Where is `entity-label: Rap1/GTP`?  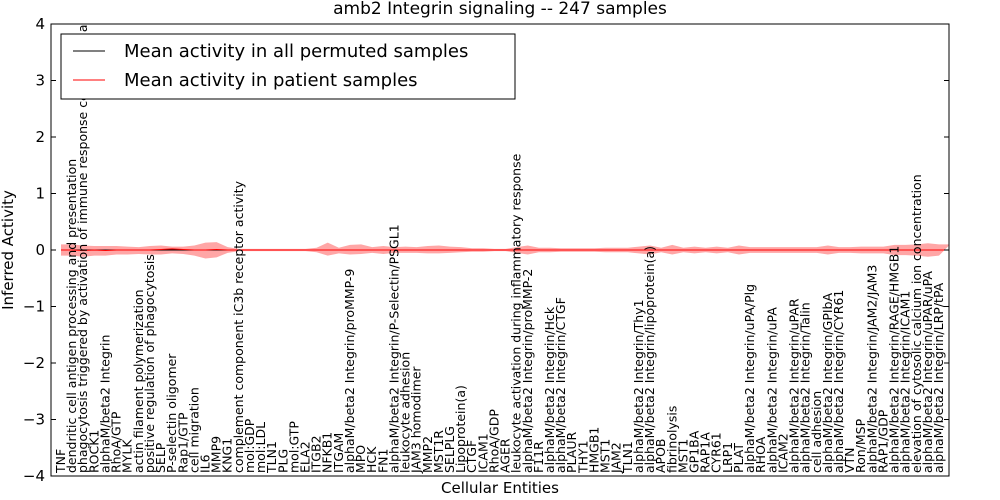
entity-label: Rap1/GTP is located at coordinates (182, 442).